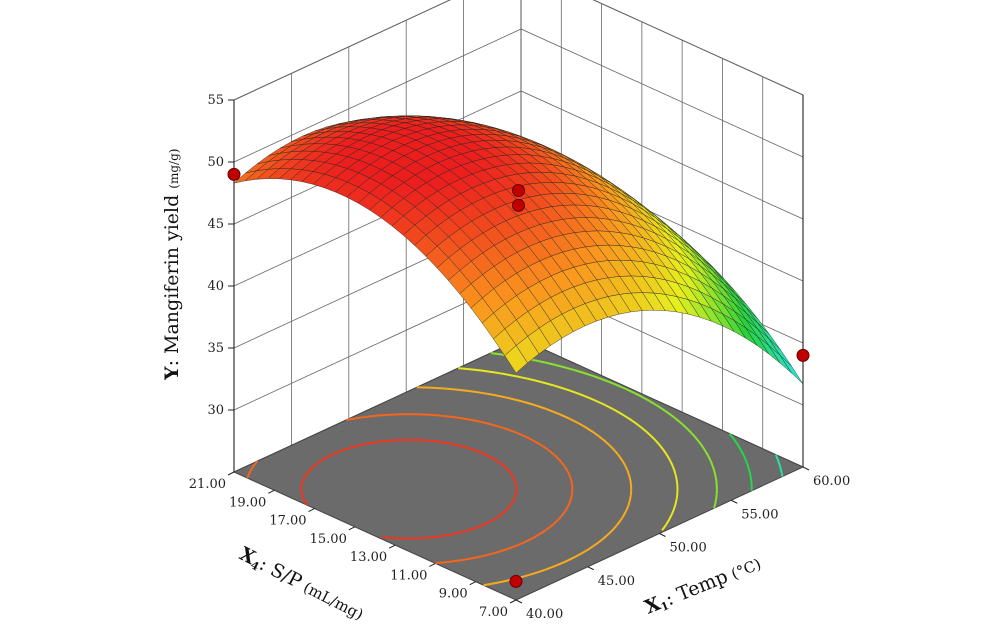  Describe the element at coordinates (247, 502) in the screenshot. I see `y-tick-label: 19.00` at that location.